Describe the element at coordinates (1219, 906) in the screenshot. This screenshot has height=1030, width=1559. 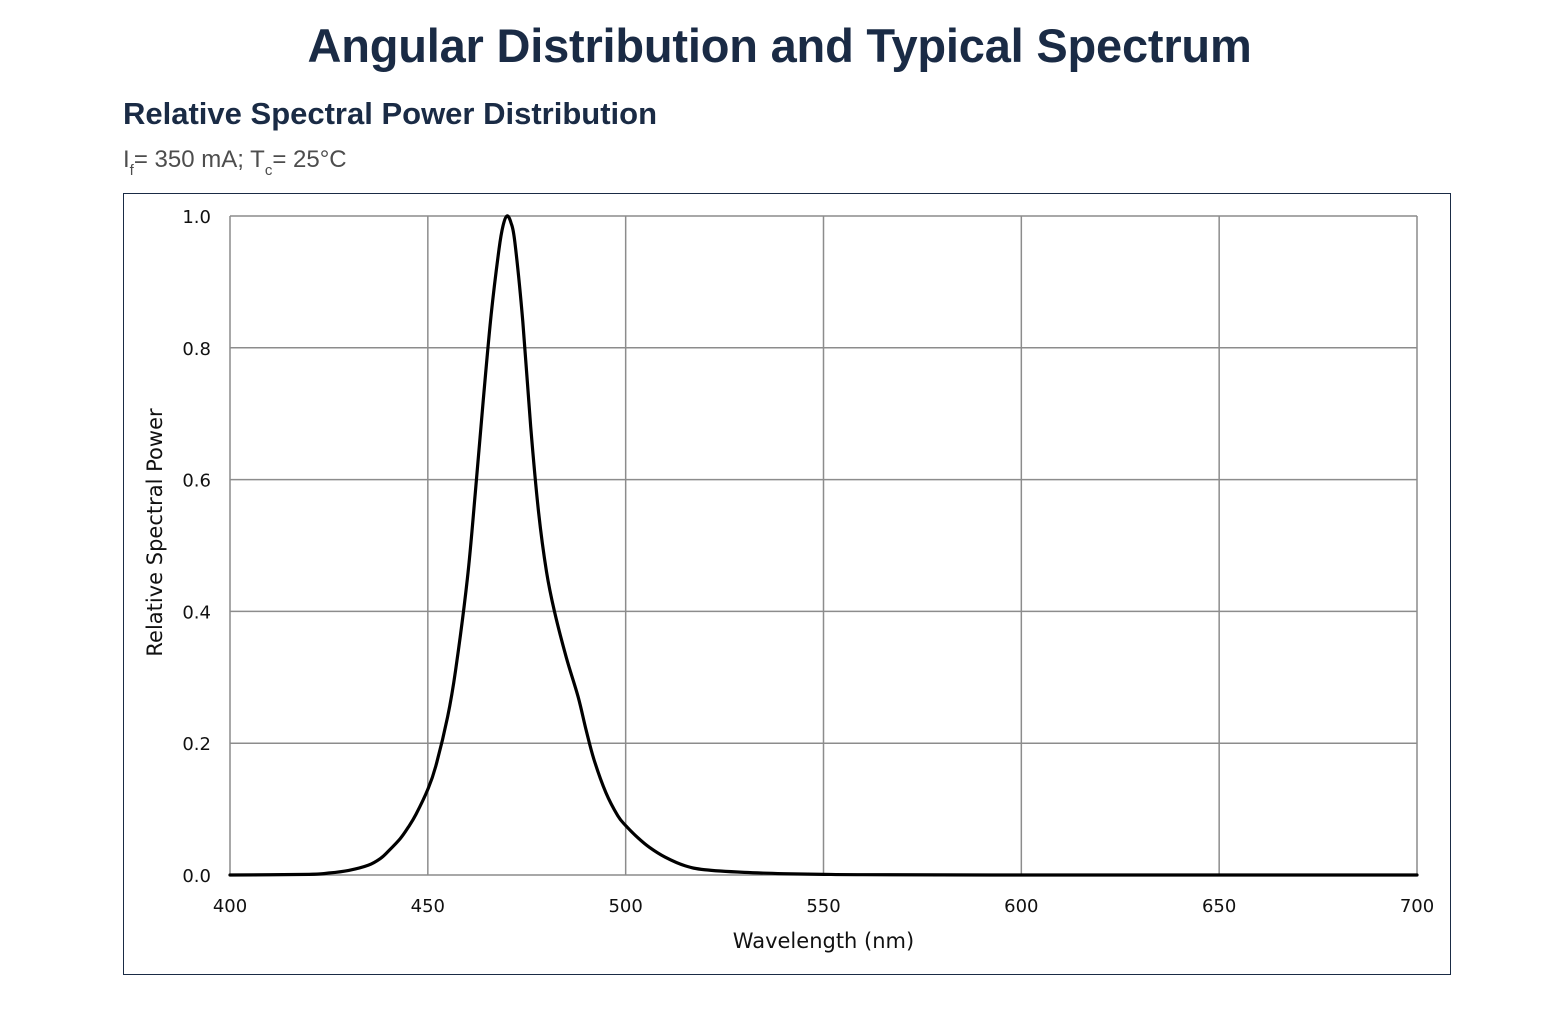
I see `x-tick-label: 650` at that location.